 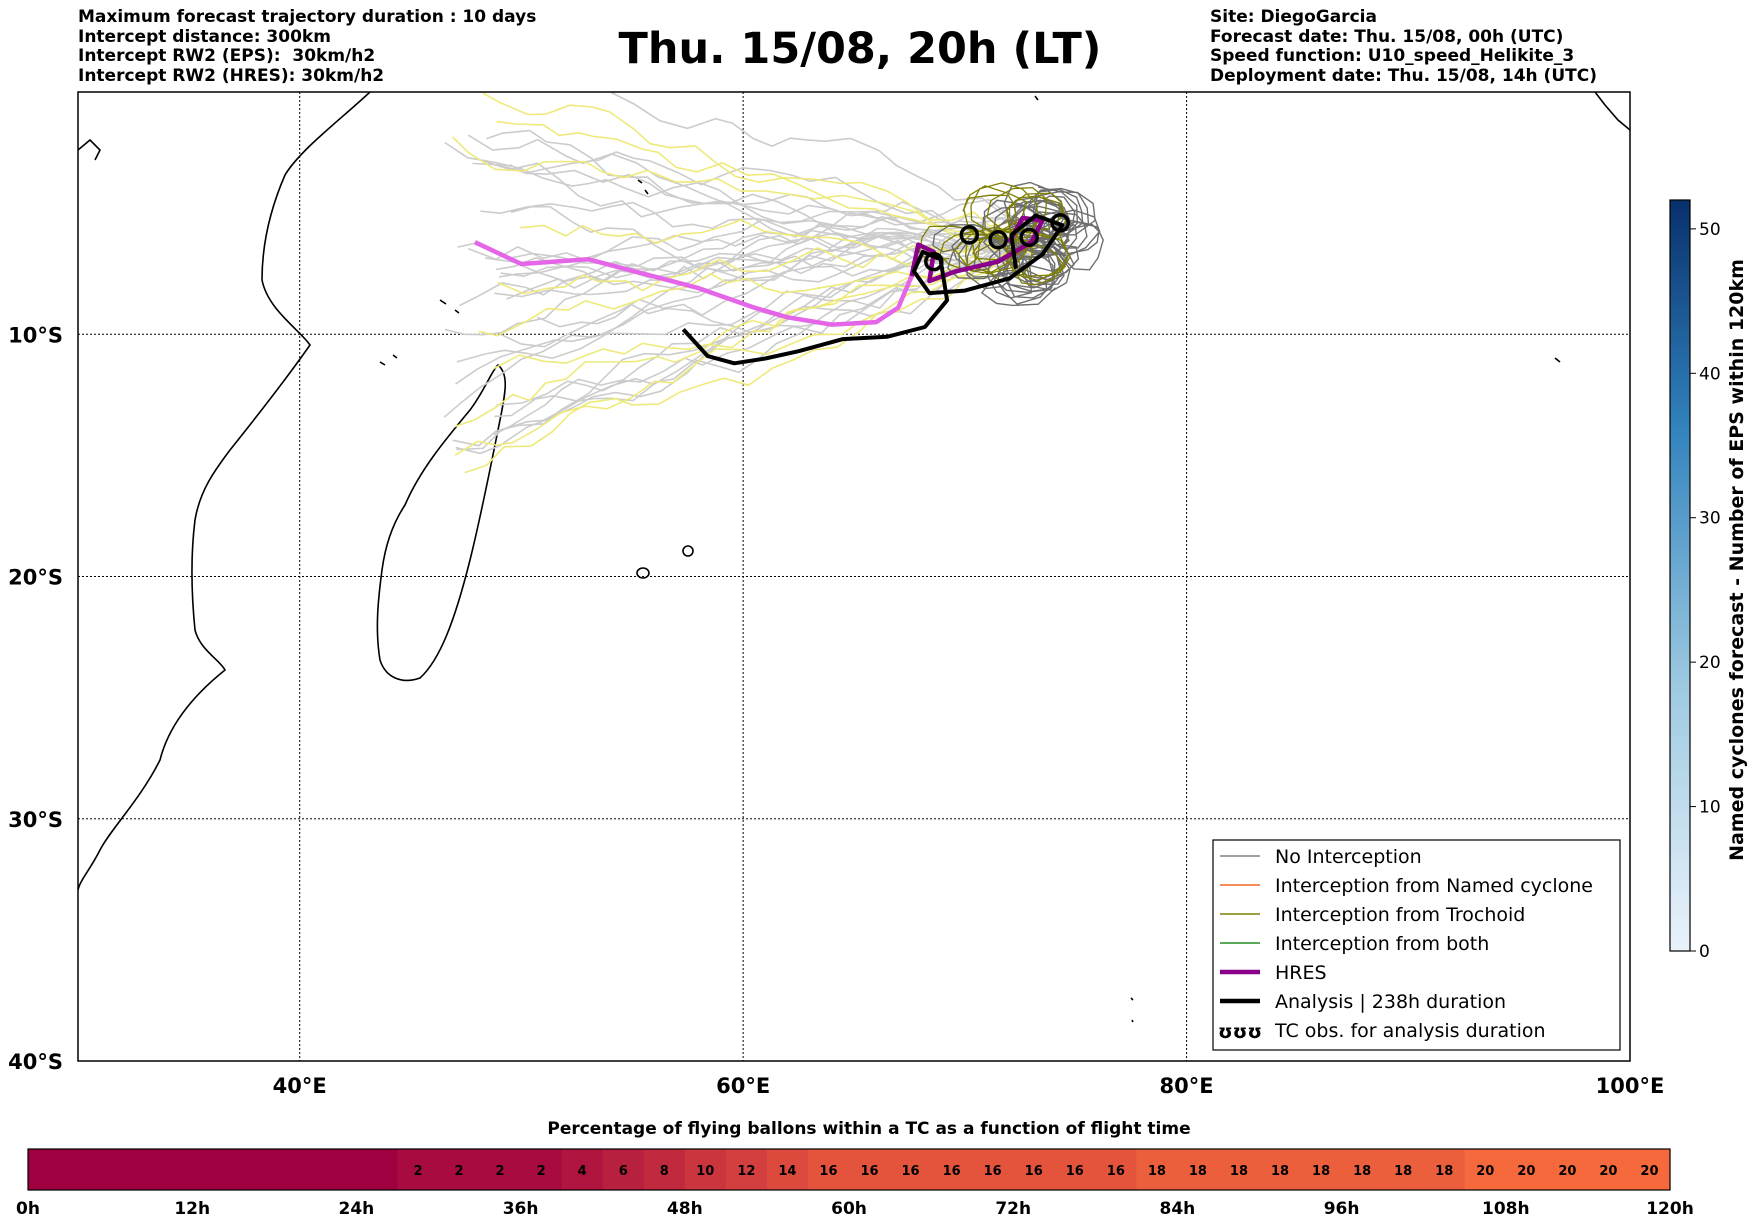 I want to click on flight-time-cell-value: 14, so click(x=787, y=1171).